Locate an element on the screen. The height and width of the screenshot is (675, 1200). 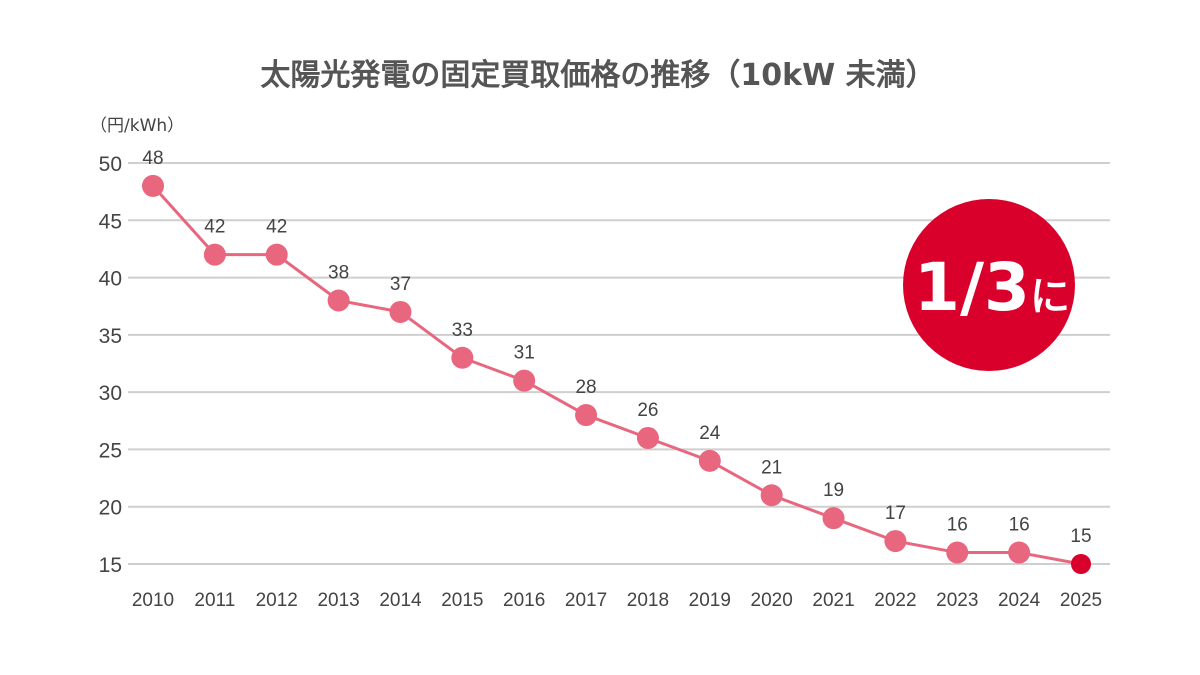
x-tick-label: 2011 is located at coordinates (214, 600).